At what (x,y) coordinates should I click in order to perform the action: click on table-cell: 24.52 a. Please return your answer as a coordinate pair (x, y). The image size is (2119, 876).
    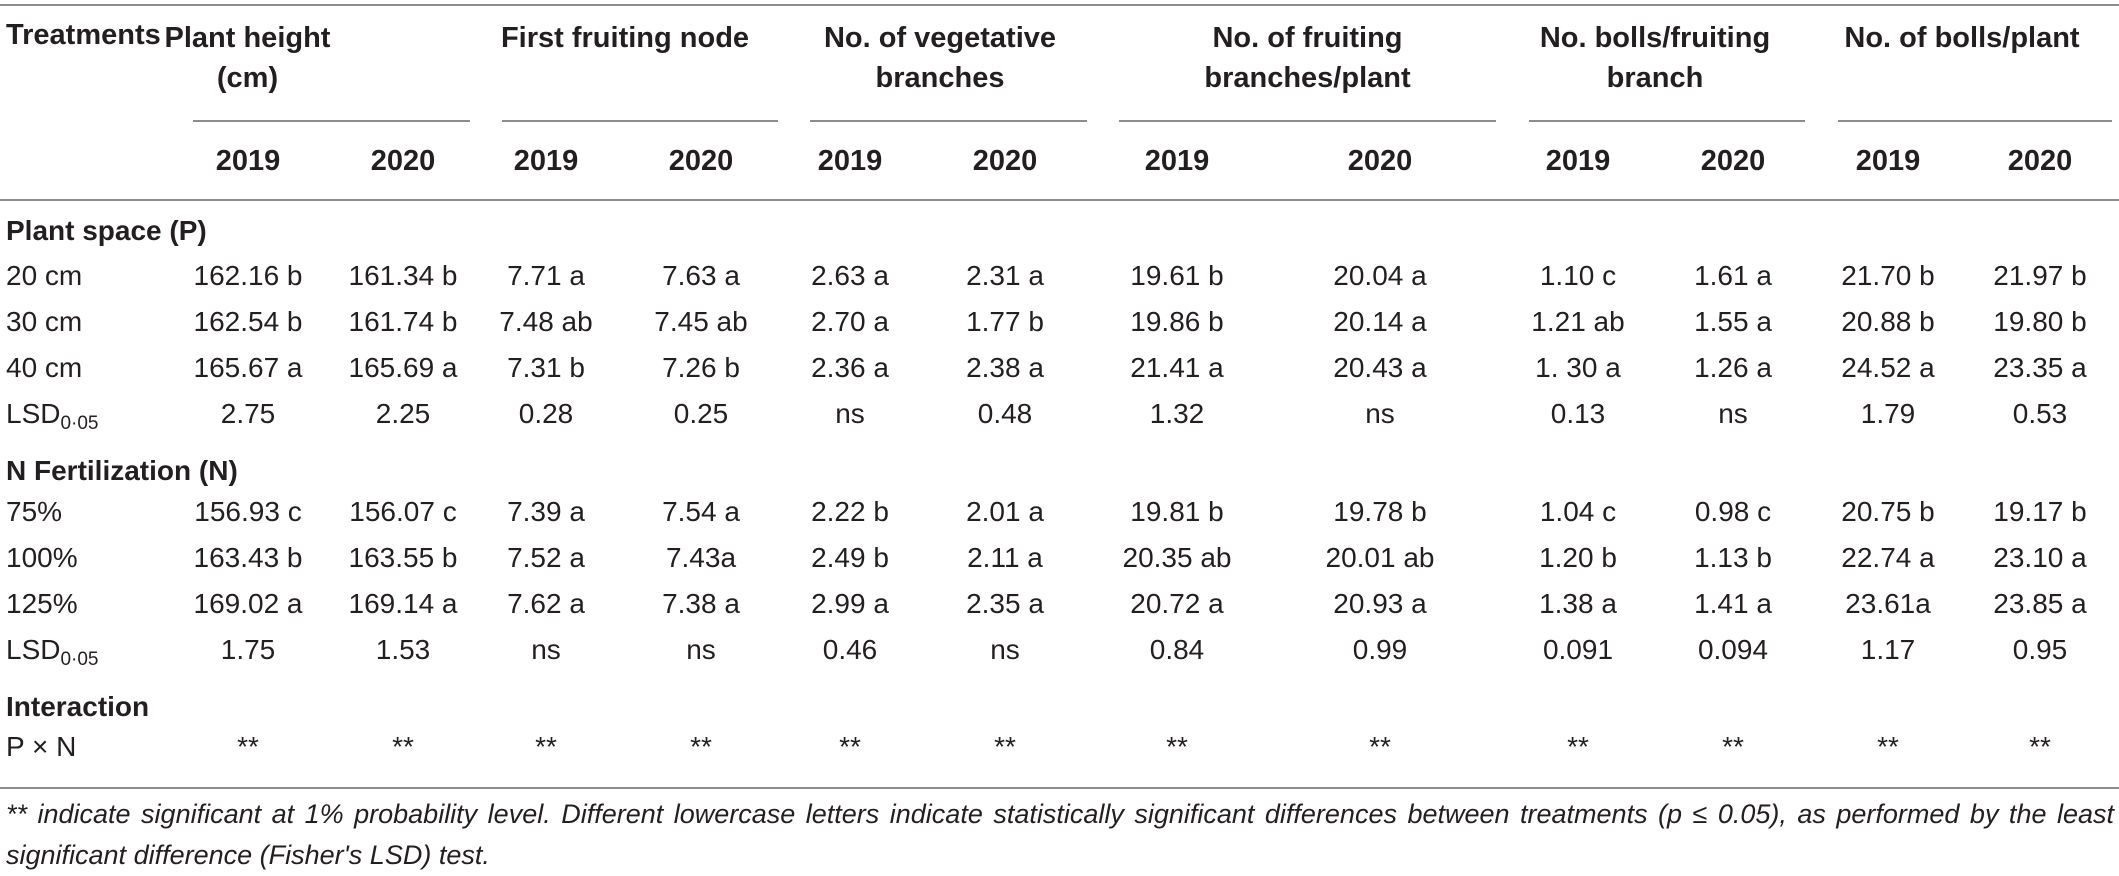
    Looking at the image, I should click on (1888, 367).